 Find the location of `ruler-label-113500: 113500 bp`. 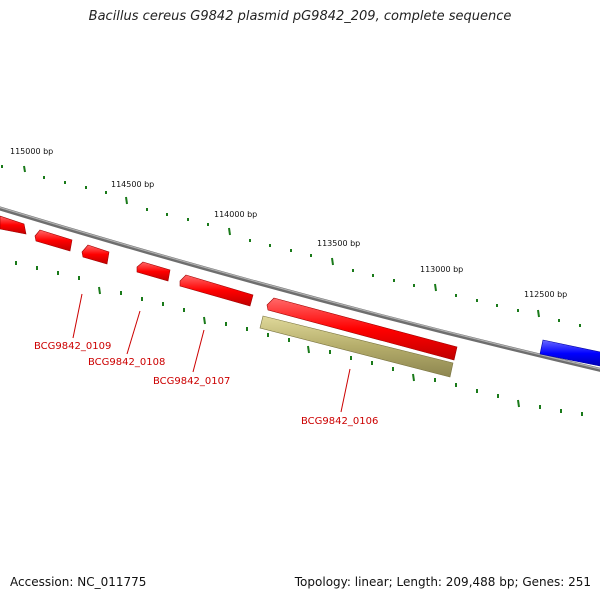

ruler-label-113500: 113500 bp is located at coordinates (338, 243).